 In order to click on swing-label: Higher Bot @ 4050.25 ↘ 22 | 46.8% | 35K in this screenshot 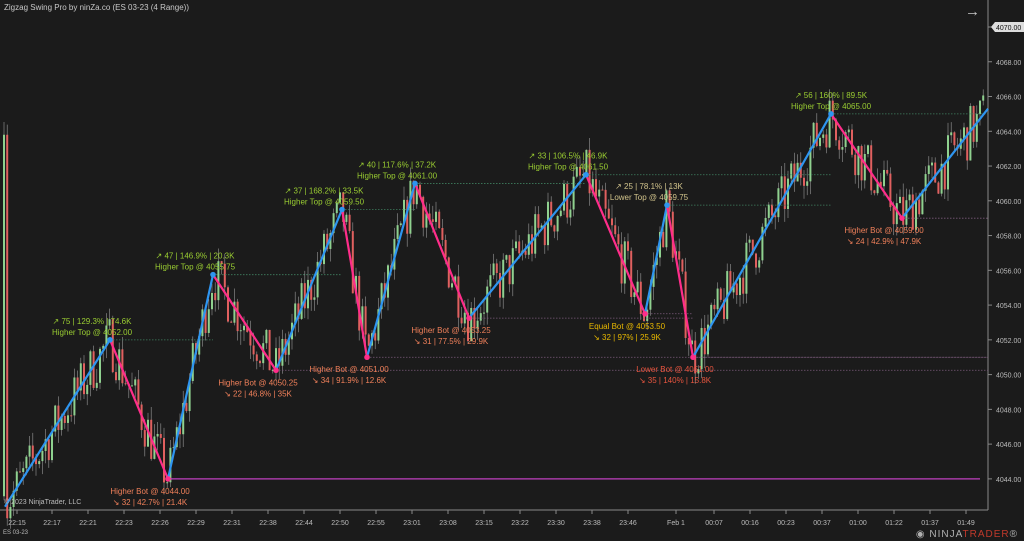, I will do `click(258, 388)`.